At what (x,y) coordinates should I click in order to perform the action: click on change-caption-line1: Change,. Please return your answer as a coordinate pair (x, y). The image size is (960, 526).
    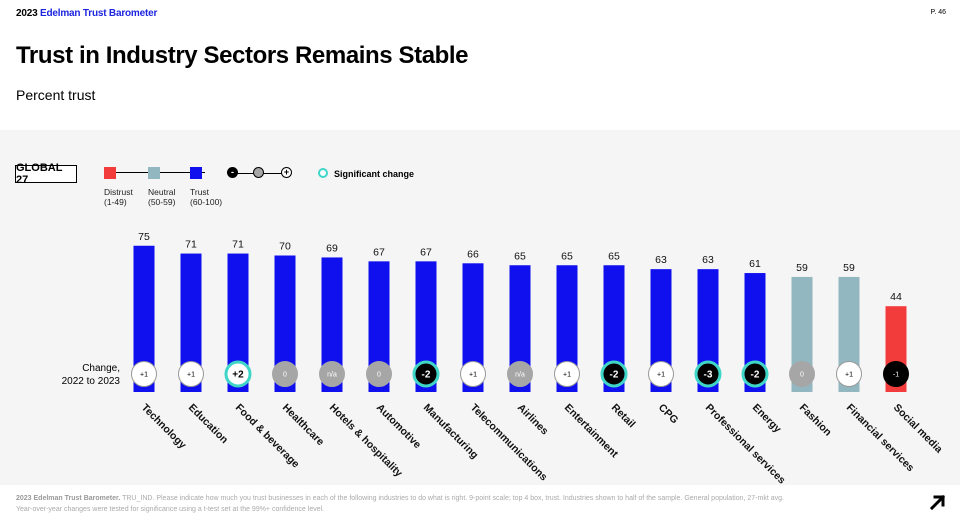
    Looking at the image, I should click on (101, 368).